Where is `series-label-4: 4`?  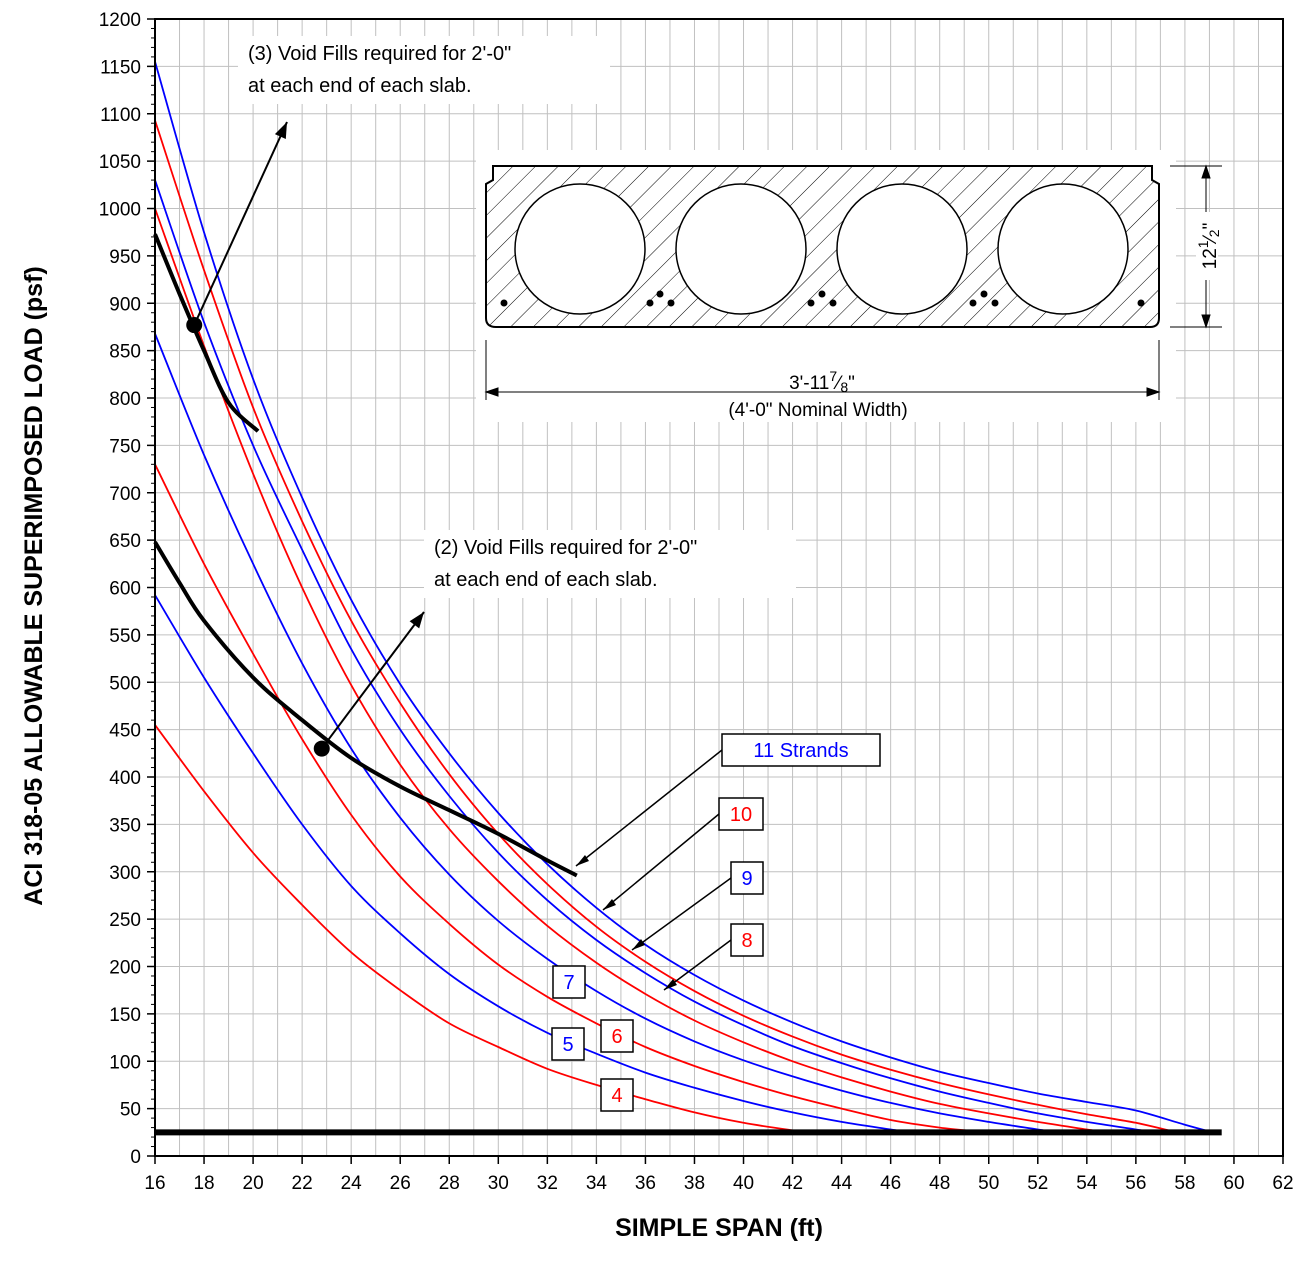 series-label-4: 4 is located at coordinates (617, 1095).